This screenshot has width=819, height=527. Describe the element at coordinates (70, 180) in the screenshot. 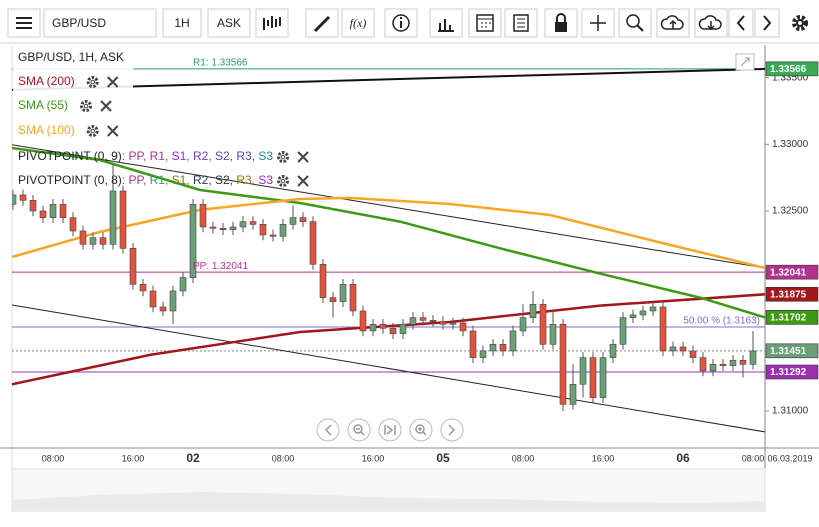

I see `pivot-name: PIVOTPOINT (0, 8)` at that location.